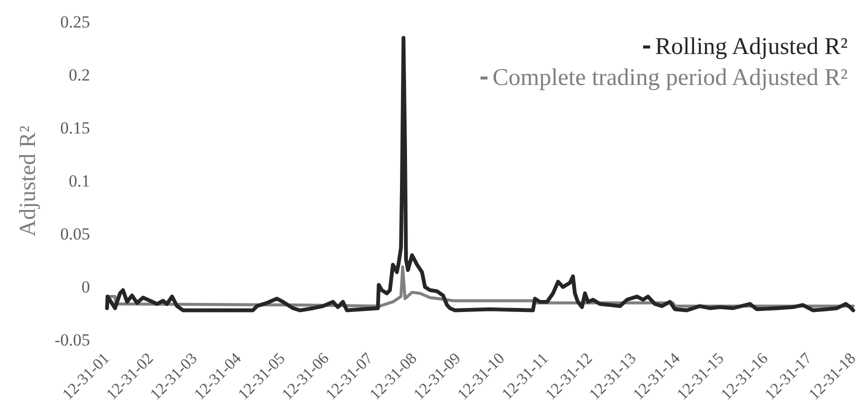  I want to click on y-tick-label: 0, so click(86, 287).